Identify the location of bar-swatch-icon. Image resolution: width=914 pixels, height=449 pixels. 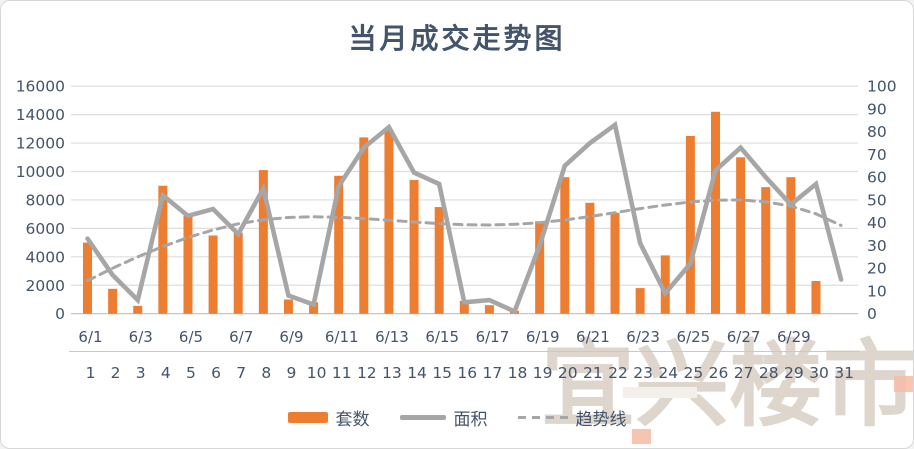
(307, 417).